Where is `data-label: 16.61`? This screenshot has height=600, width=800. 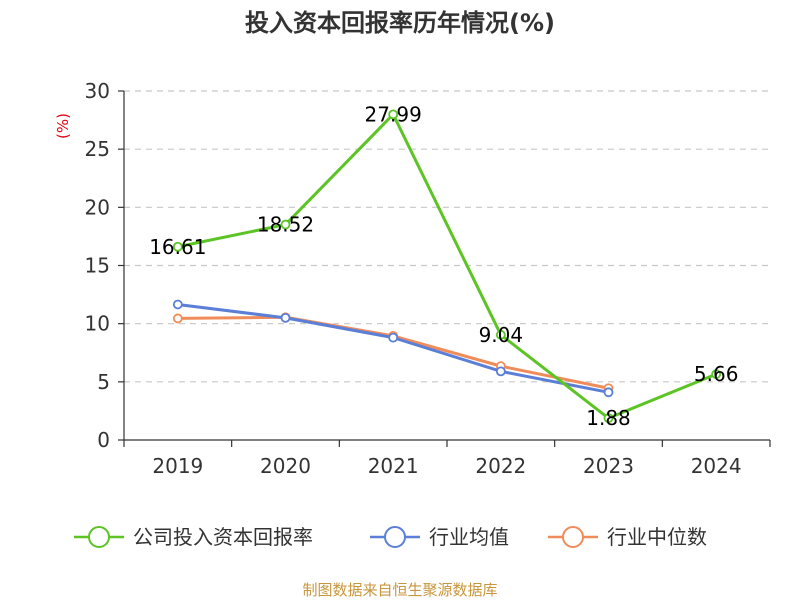
data-label: 16.61 is located at coordinates (177, 247).